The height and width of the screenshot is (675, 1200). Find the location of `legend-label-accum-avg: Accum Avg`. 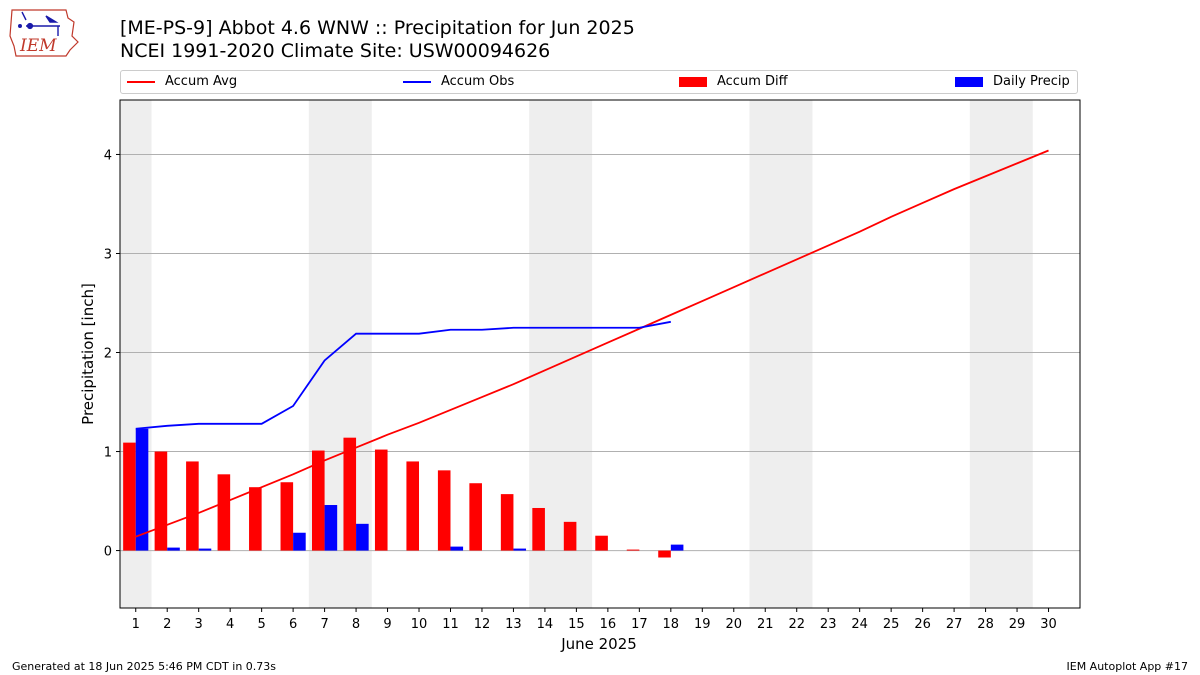

legend-label-accum-avg: Accum Avg is located at coordinates (201, 81).